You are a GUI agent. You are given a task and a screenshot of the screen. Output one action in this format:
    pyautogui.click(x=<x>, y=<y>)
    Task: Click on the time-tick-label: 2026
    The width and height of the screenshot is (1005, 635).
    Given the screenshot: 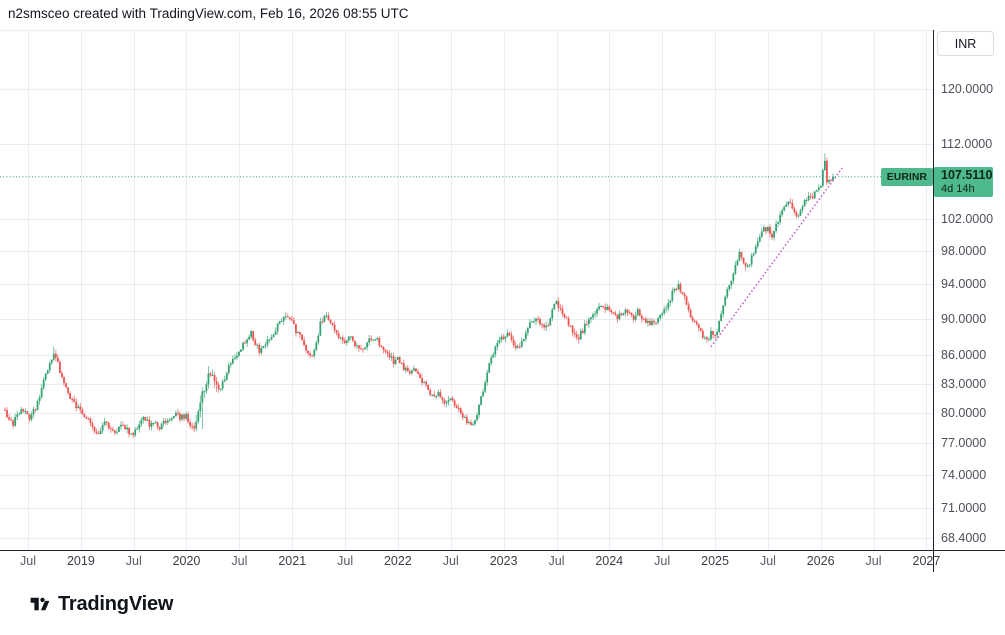 What is the action you would take?
    pyautogui.click(x=820, y=561)
    